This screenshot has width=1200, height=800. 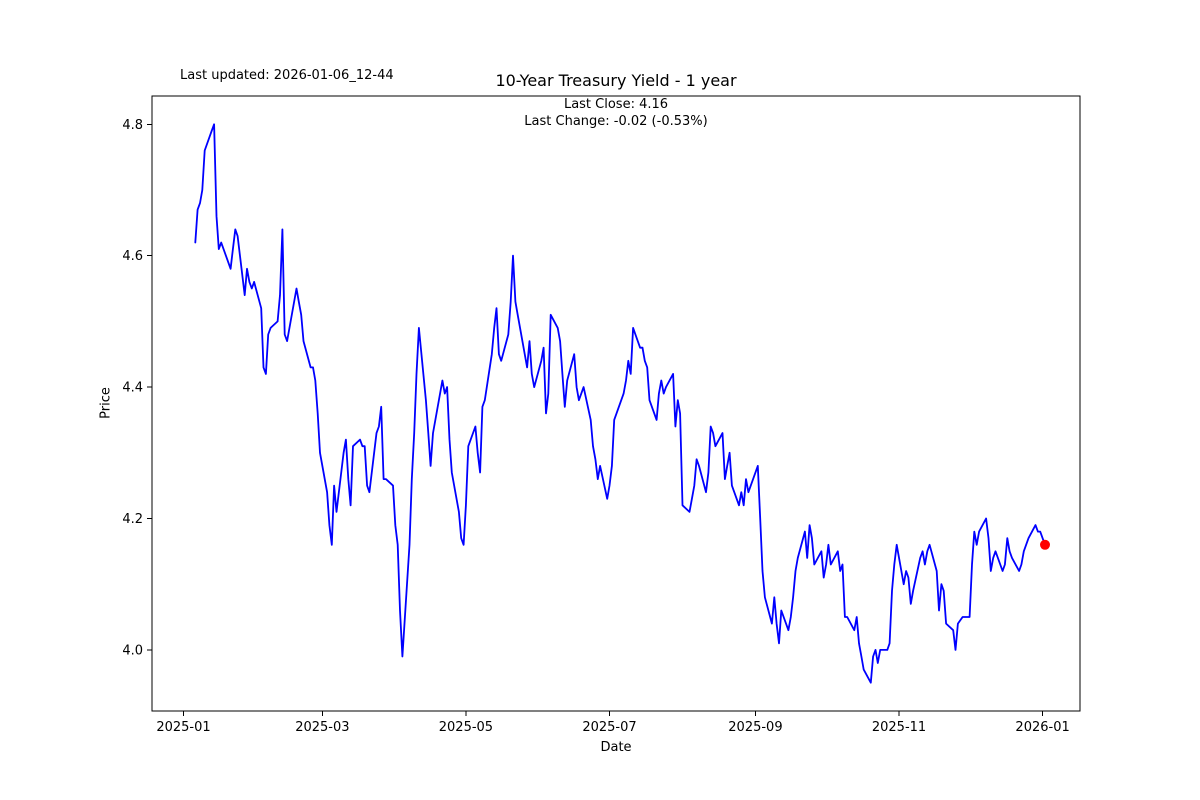 What do you see at coordinates (132, 125) in the screenshot?
I see `y-tick-label: 4.8` at bounding box center [132, 125].